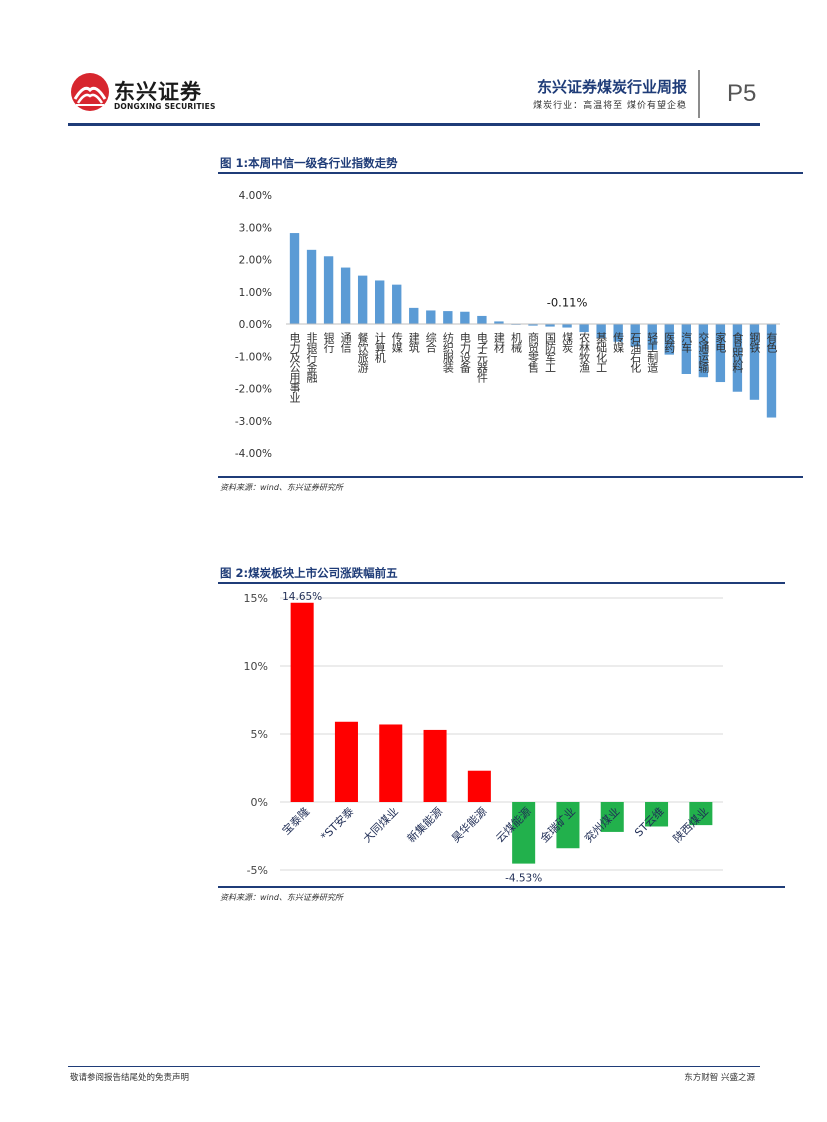  I want to click on figure2-title: 图 2:煤炭板块上市公司涨跌幅前五, so click(309, 573).